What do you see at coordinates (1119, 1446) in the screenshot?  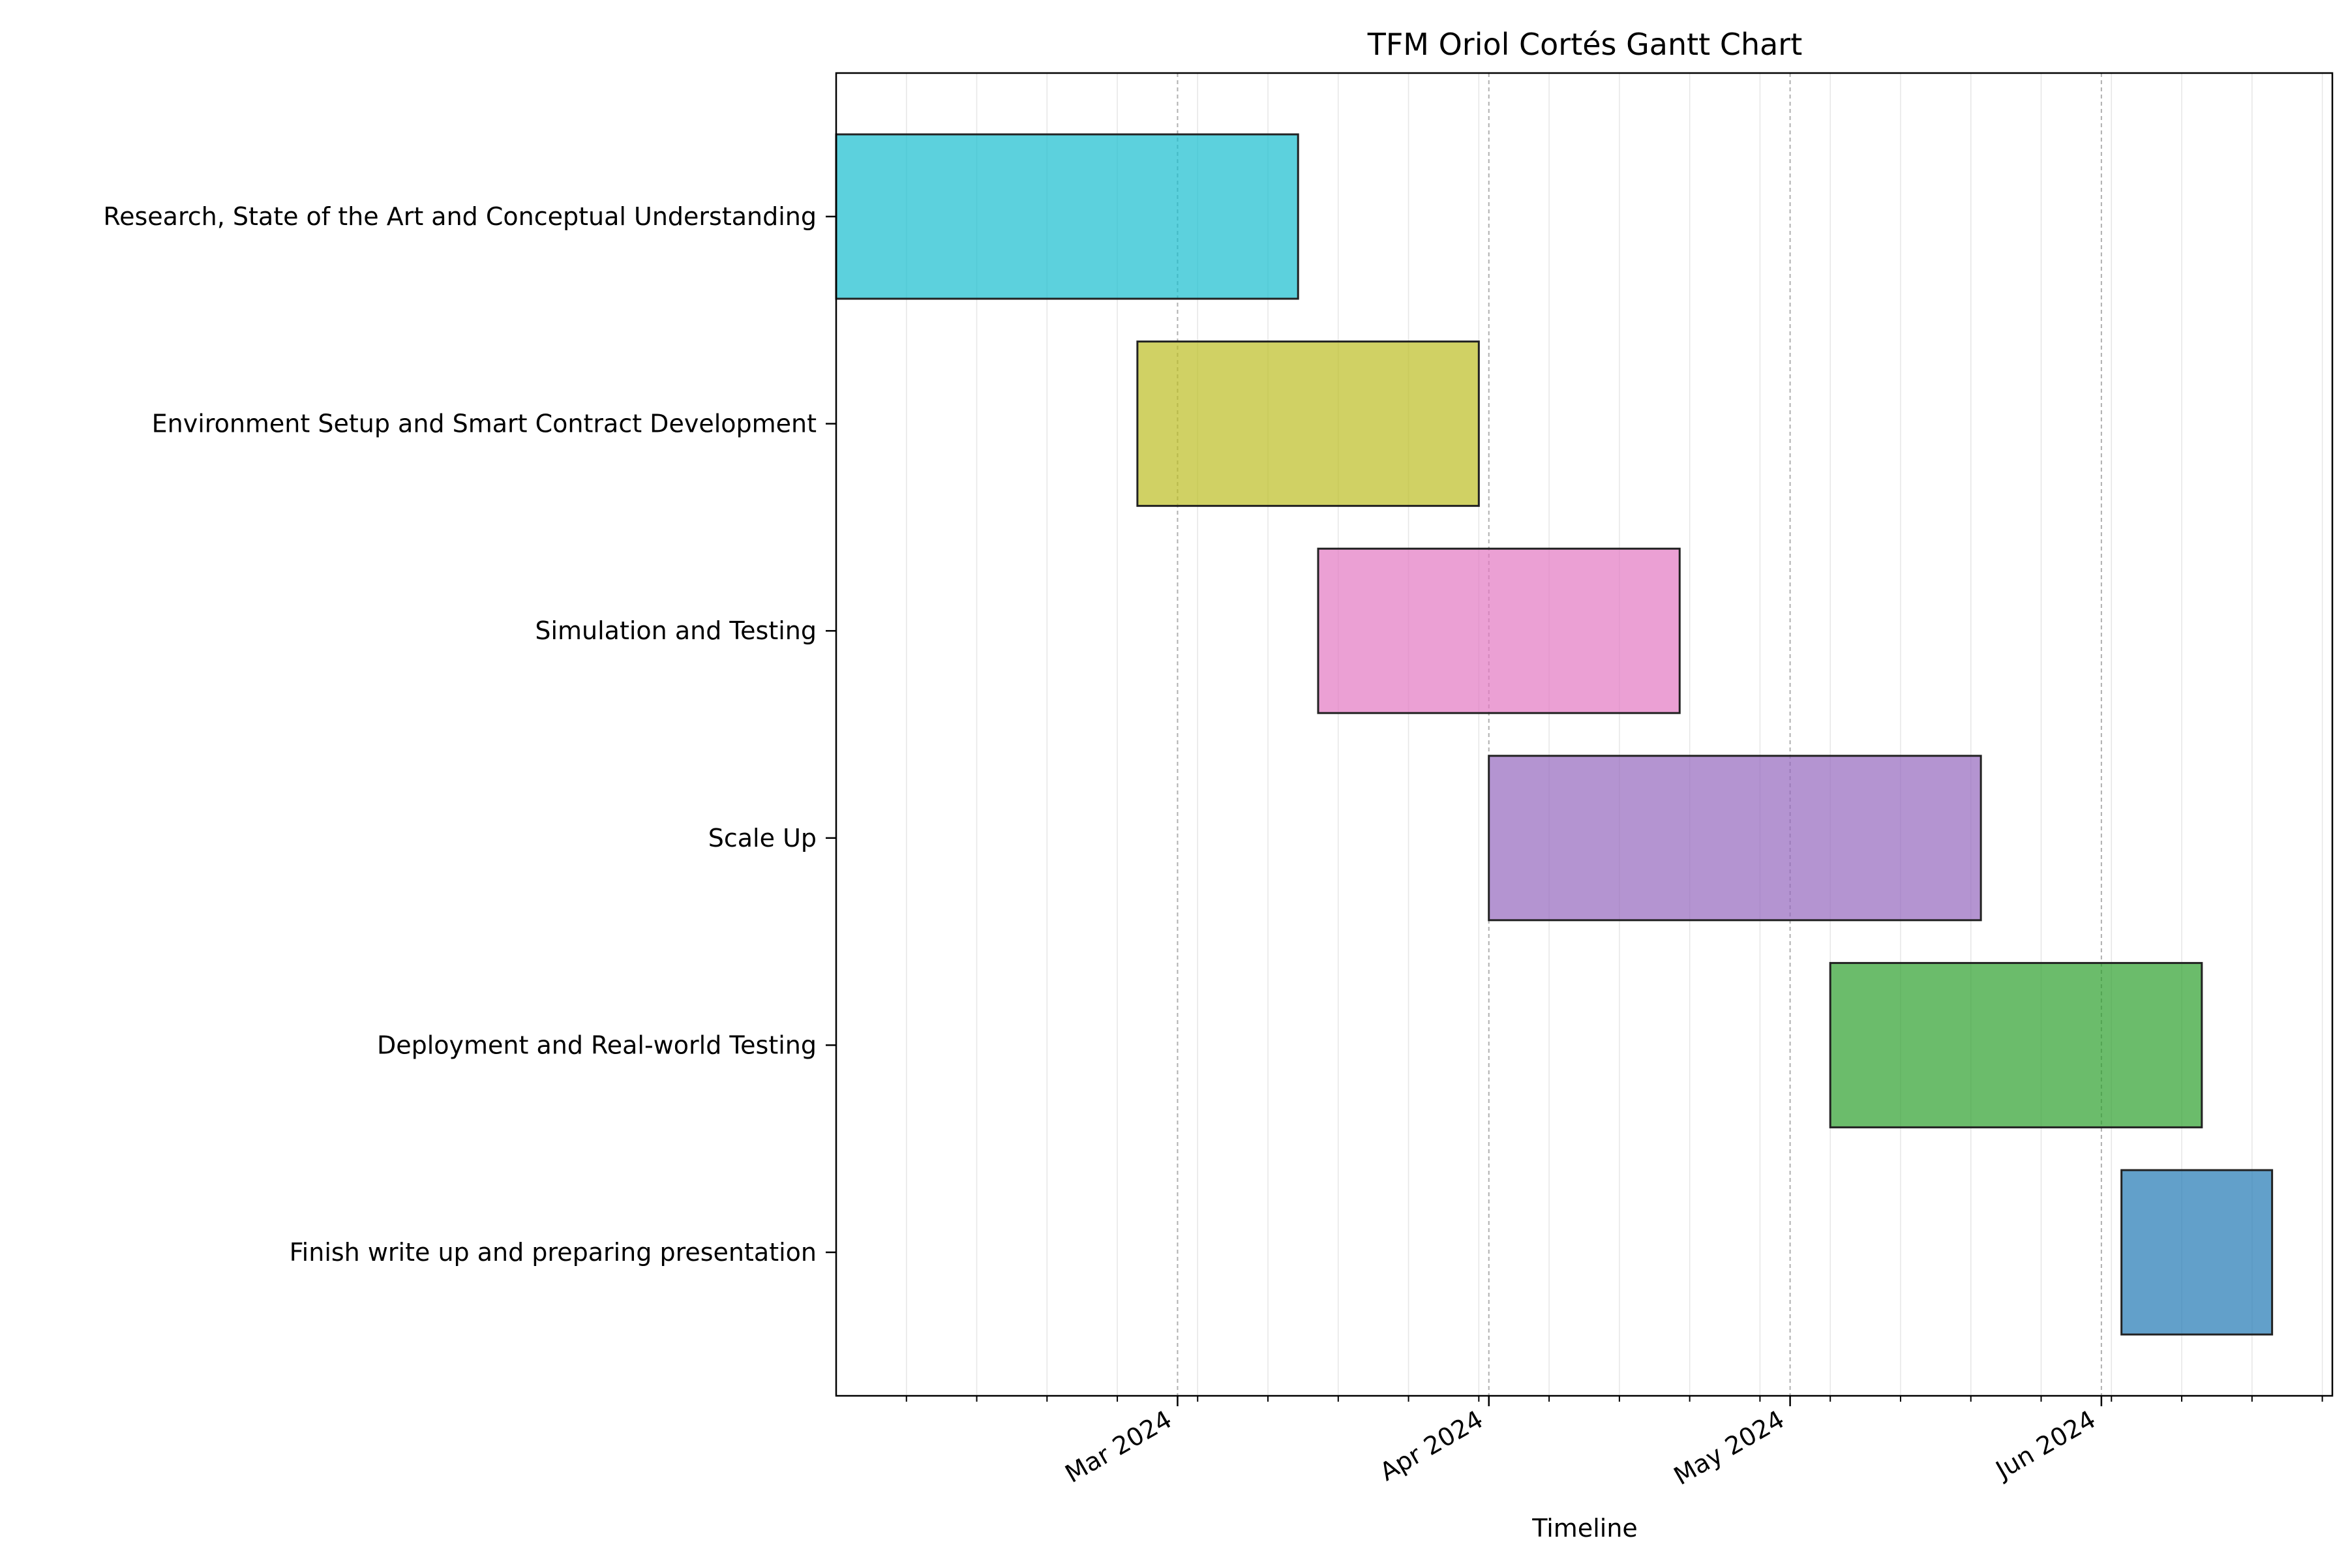 I see `x-tick-label: Mar 2024` at bounding box center [1119, 1446].